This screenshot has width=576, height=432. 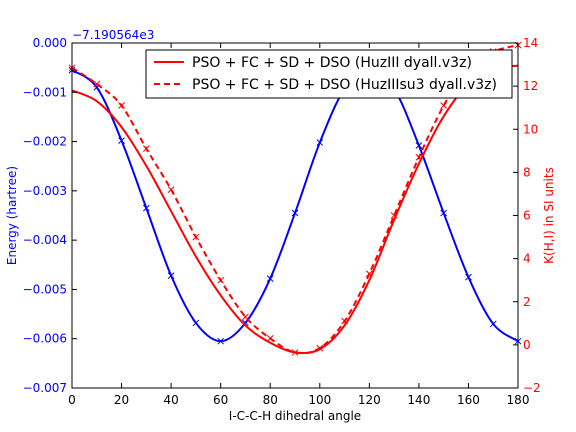 I want to click on x-tick-label: 60, so click(x=220, y=400).